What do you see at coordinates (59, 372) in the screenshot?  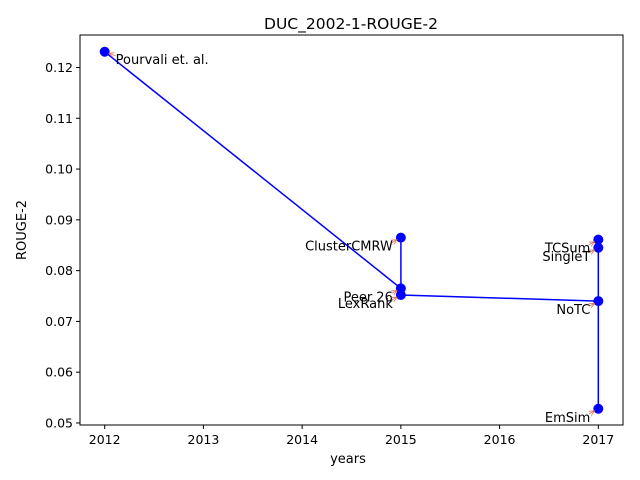 I see `y-tick-label: 0.06` at bounding box center [59, 372].